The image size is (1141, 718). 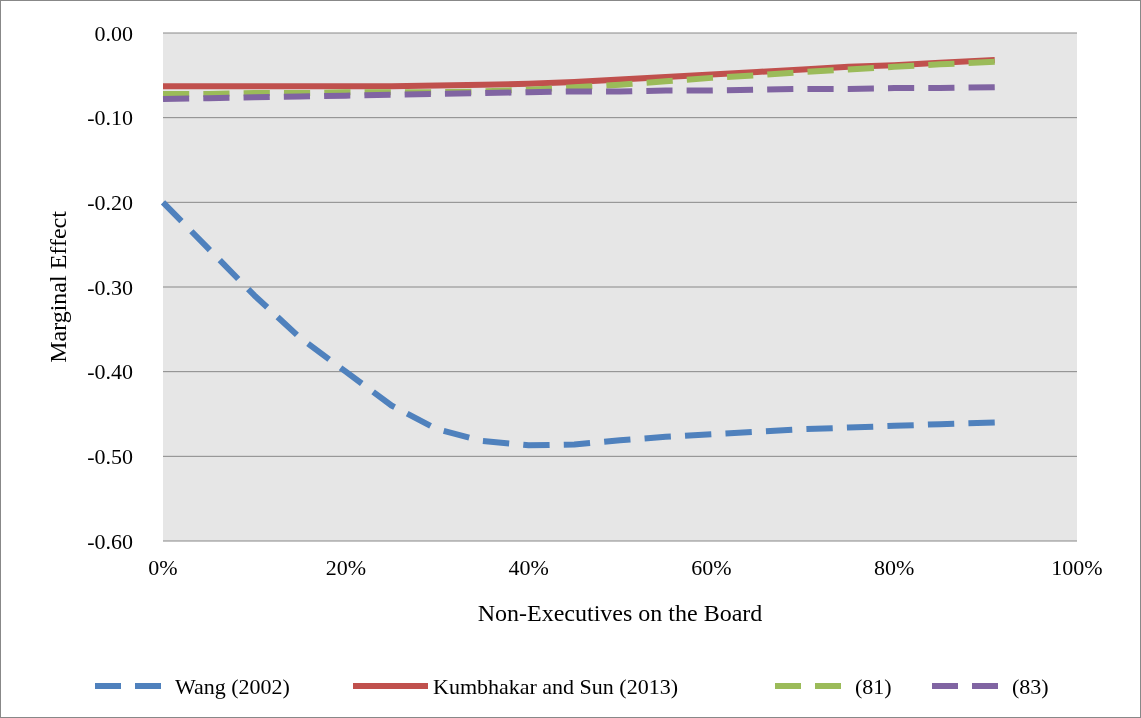 What do you see at coordinates (110, 118) in the screenshot?
I see `y-tick-label: -0.10` at bounding box center [110, 118].